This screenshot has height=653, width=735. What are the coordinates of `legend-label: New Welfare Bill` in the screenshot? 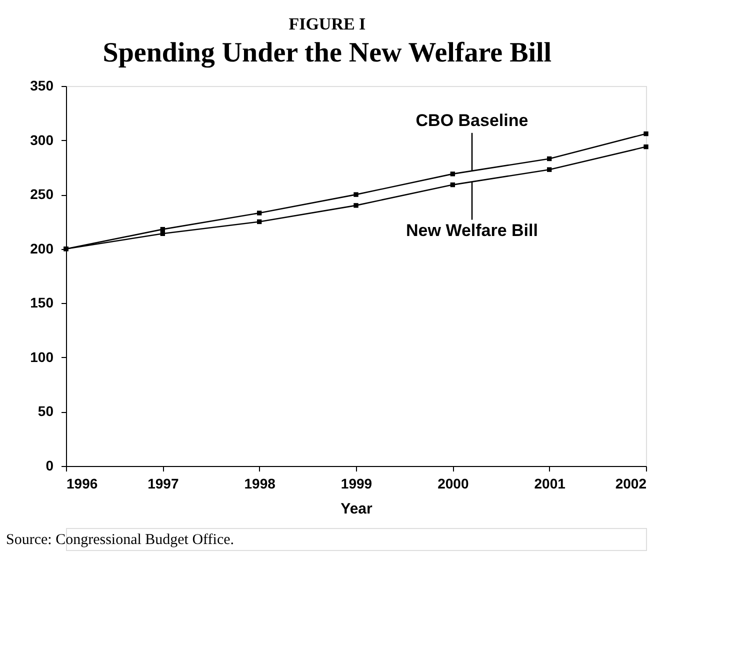 It's located at (472, 230).